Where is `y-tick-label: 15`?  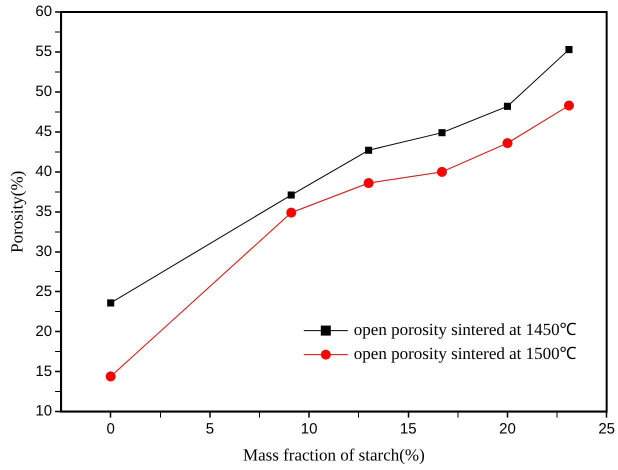 y-tick-label: 15 is located at coordinates (43, 371).